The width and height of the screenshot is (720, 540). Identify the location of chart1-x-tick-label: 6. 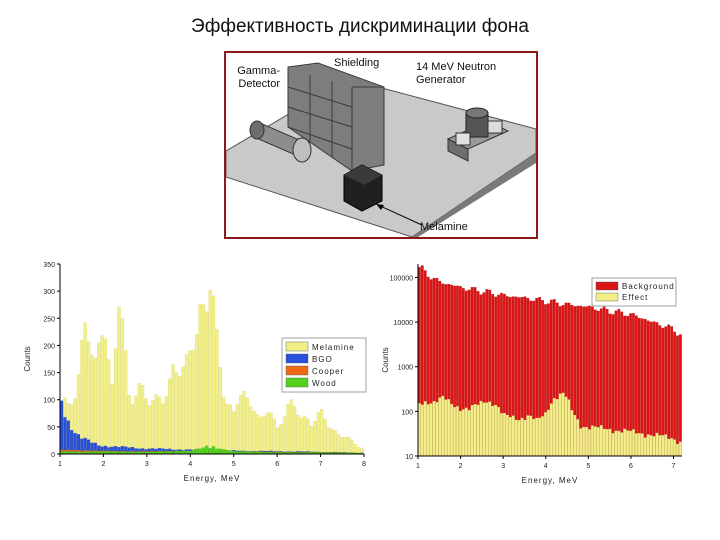
(631, 466).